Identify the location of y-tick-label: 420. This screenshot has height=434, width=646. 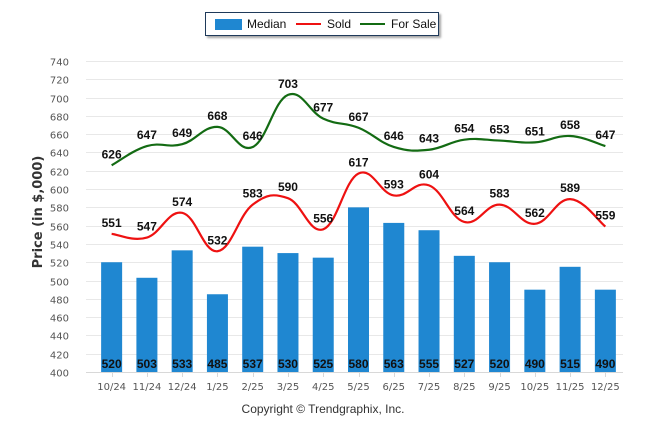
(59, 356).